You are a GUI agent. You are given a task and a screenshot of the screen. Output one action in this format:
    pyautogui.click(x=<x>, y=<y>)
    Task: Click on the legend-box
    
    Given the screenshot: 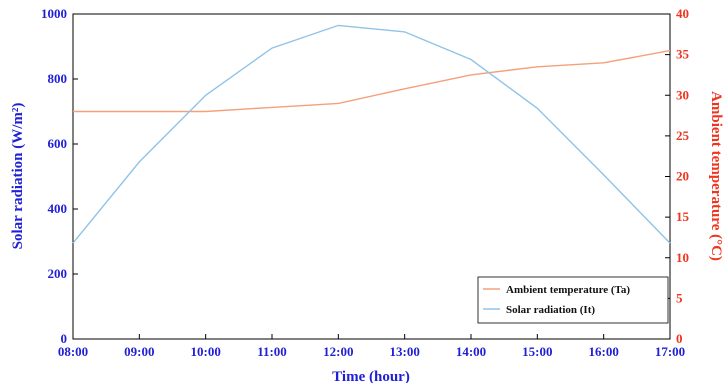 What is the action you would take?
    pyautogui.click(x=573, y=300)
    